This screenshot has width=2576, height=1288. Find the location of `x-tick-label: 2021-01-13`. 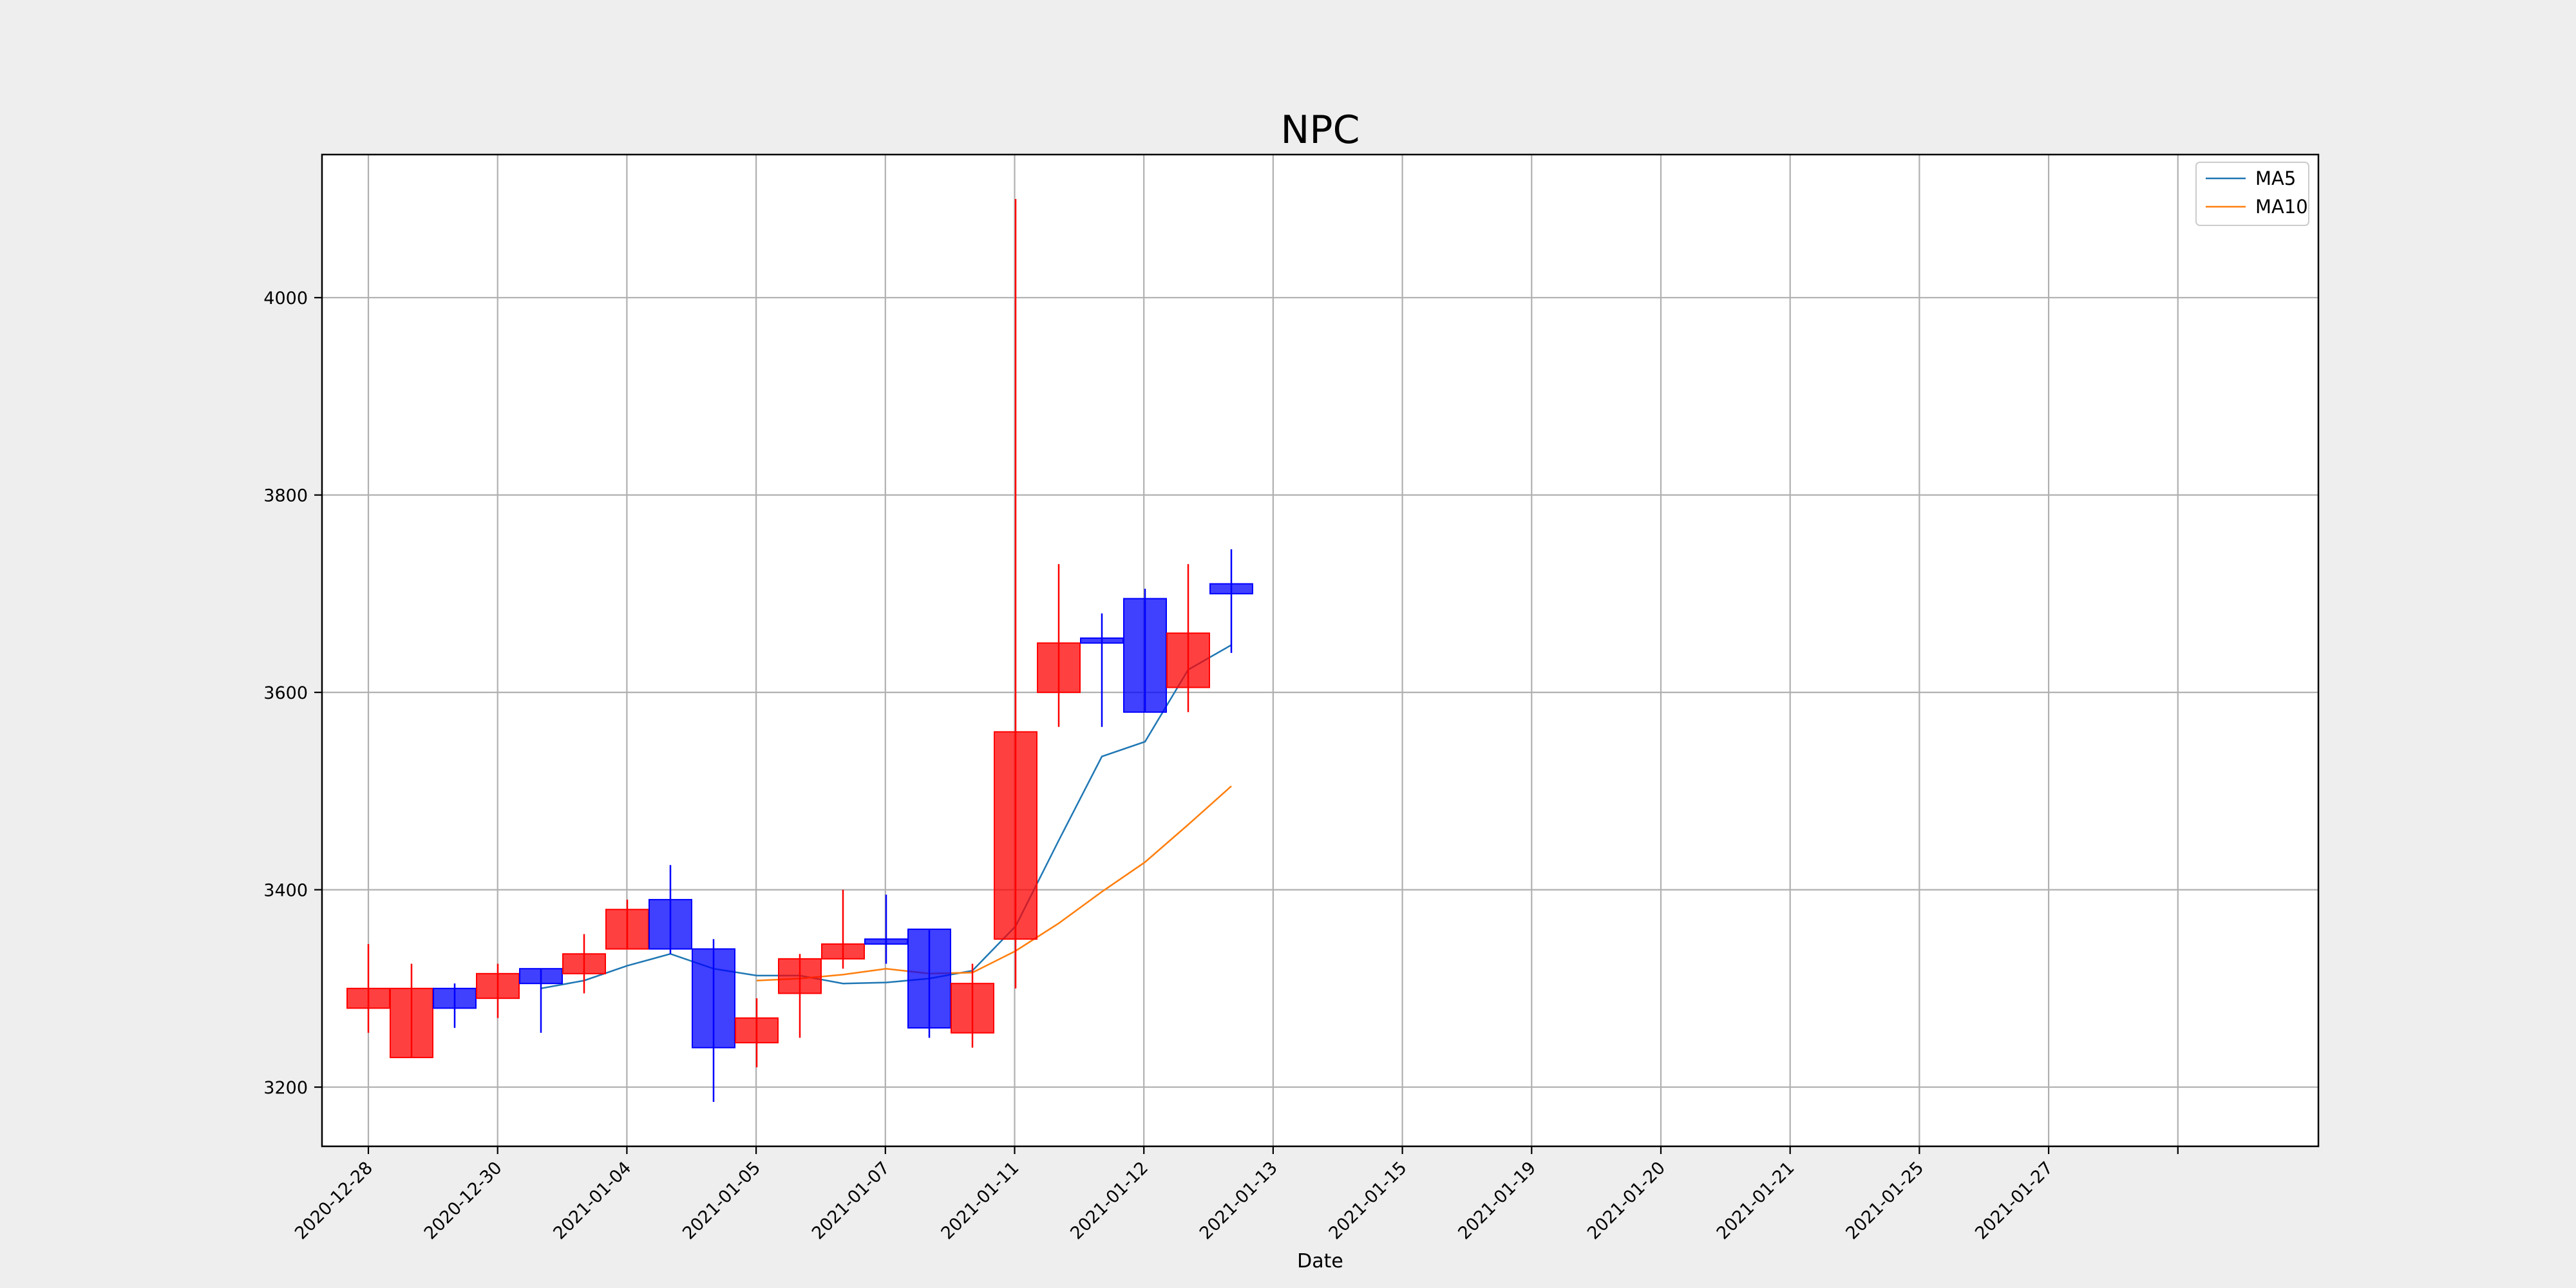

x-tick-label: 2021-01-13 is located at coordinates (1239, 1201).